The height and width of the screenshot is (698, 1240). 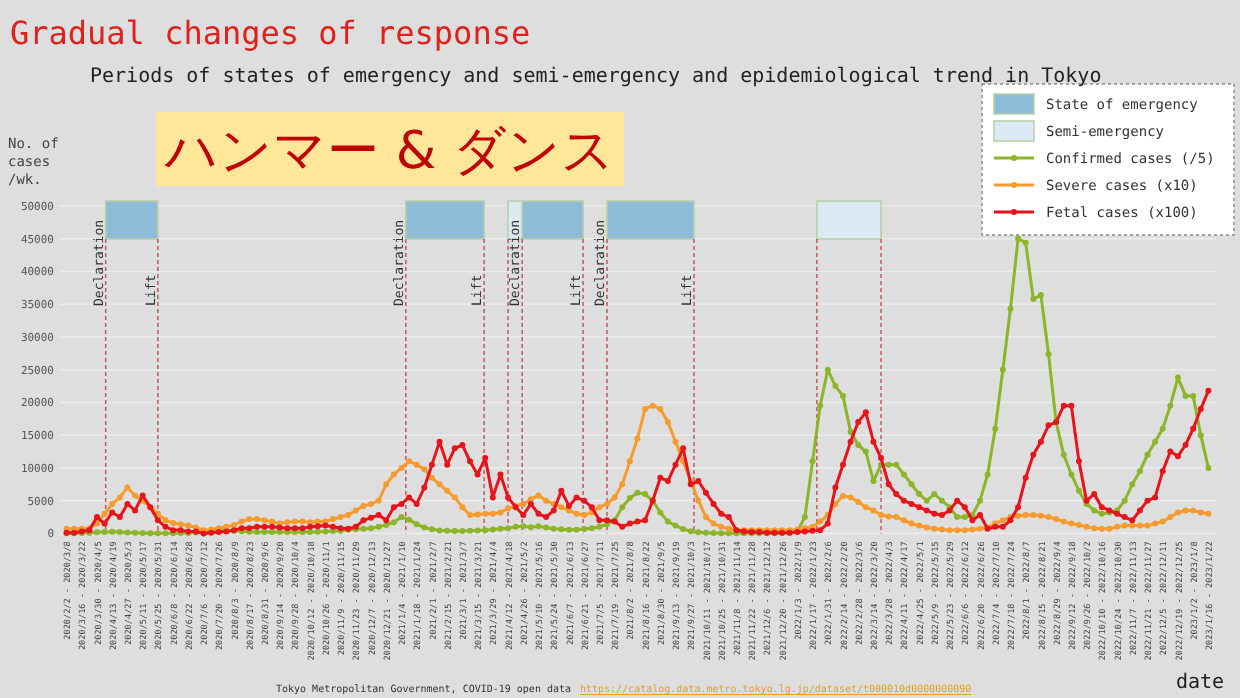 What do you see at coordinates (389, 152) in the screenshot?
I see `text: ハンマー & ダンス` at bounding box center [389, 152].